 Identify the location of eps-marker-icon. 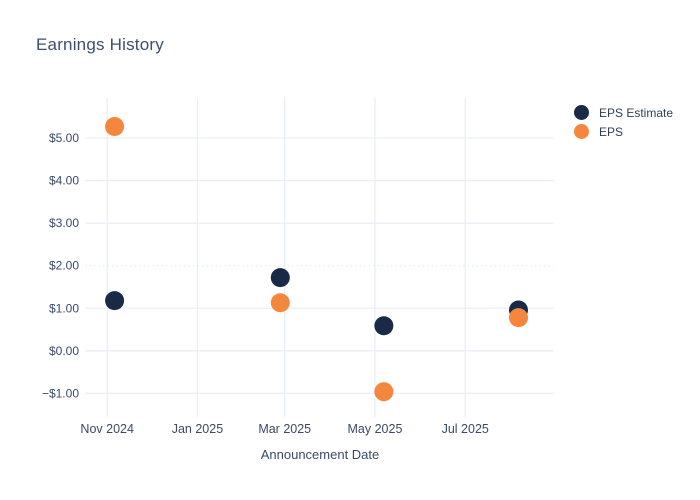
(581, 131).